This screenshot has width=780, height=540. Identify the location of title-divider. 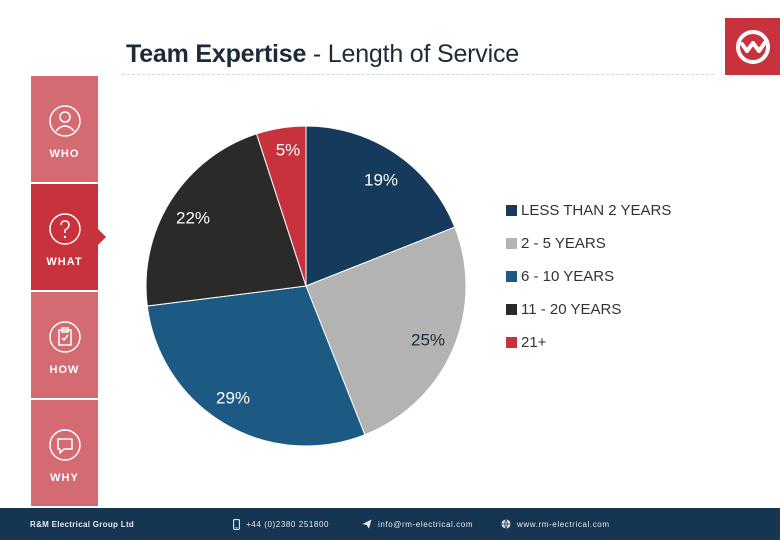
(418, 74).